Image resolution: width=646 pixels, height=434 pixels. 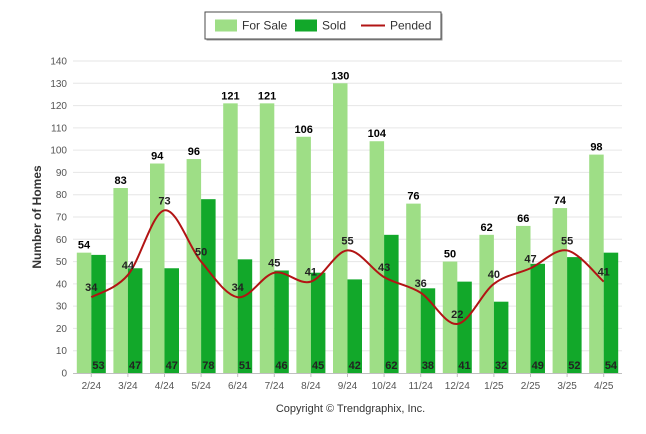 What do you see at coordinates (84, 246) in the screenshot?
I see `data-label-for-sale: 54` at bounding box center [84, 246].